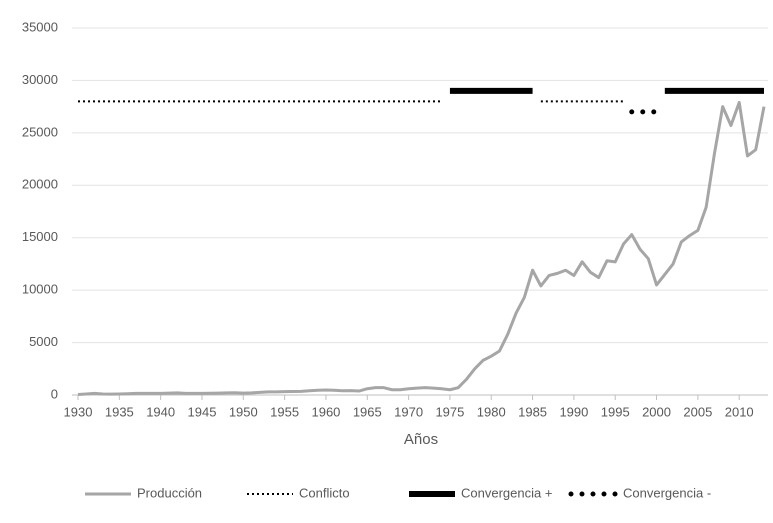  What do you see at coordinates (243, 411) in the screenshot?
I see `x-tick-label: 1950` at bounding box center [243, 411].